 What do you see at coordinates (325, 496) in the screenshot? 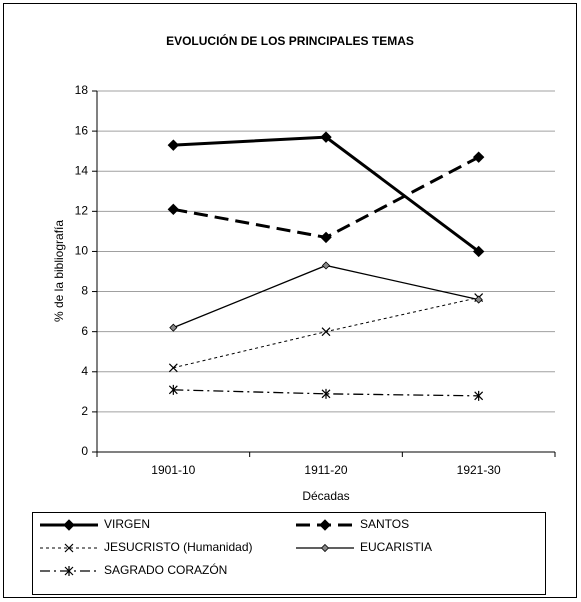
I see `x-axis-label: Décadas` at bounding box center [325, 496].